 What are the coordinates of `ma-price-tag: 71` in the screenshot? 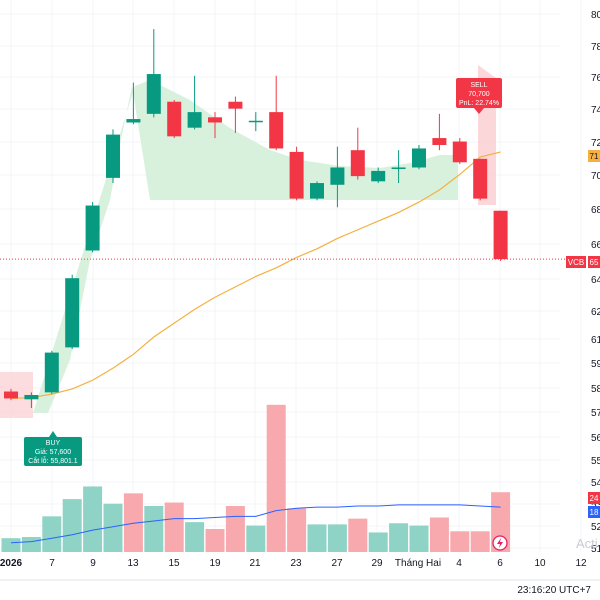 It's located at (594, 156).